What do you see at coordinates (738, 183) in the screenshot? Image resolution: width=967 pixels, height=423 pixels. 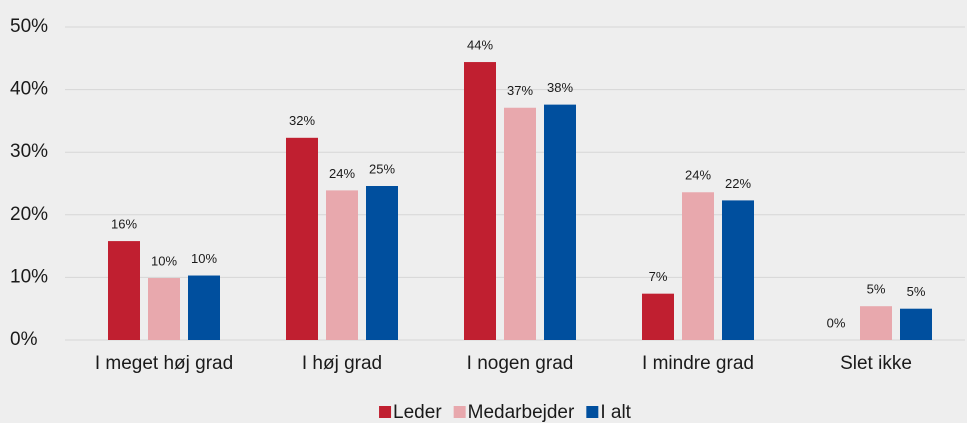 I see `value-label: 22%` at bounding box center [738, 183].